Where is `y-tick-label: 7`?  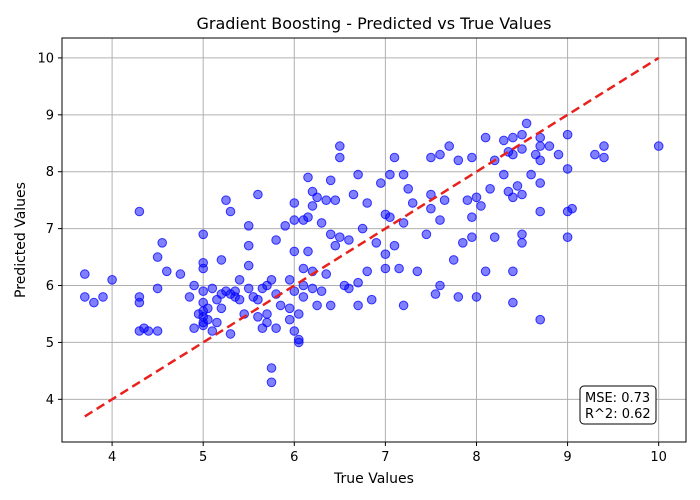 y-tick-label: 7 is located at coordinates (50, 229).